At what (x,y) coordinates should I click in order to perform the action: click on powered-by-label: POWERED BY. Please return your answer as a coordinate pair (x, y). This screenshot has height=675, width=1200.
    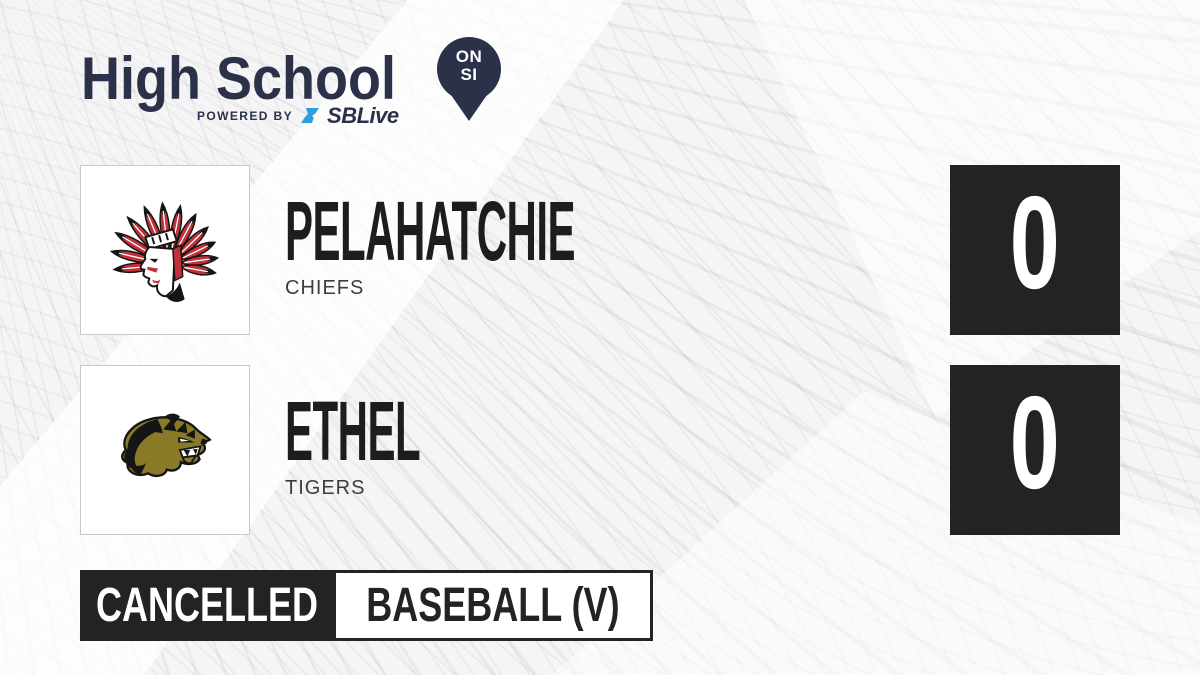
    Looking at the image, I should click on (245, 116).